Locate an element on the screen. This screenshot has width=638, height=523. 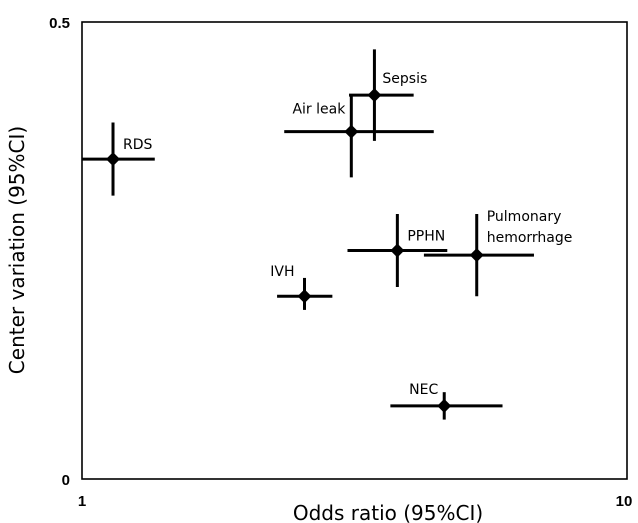
point-label: IVH is located at coordinates (282, 272).